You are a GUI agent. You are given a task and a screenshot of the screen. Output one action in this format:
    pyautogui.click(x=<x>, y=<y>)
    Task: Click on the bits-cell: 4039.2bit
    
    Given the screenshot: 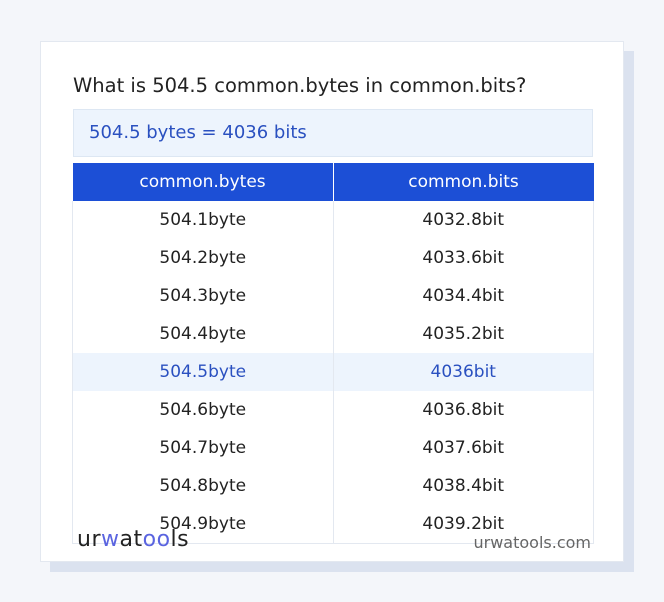 What is the action you would take?
    pyautogui.click(x=463, y=524)
    